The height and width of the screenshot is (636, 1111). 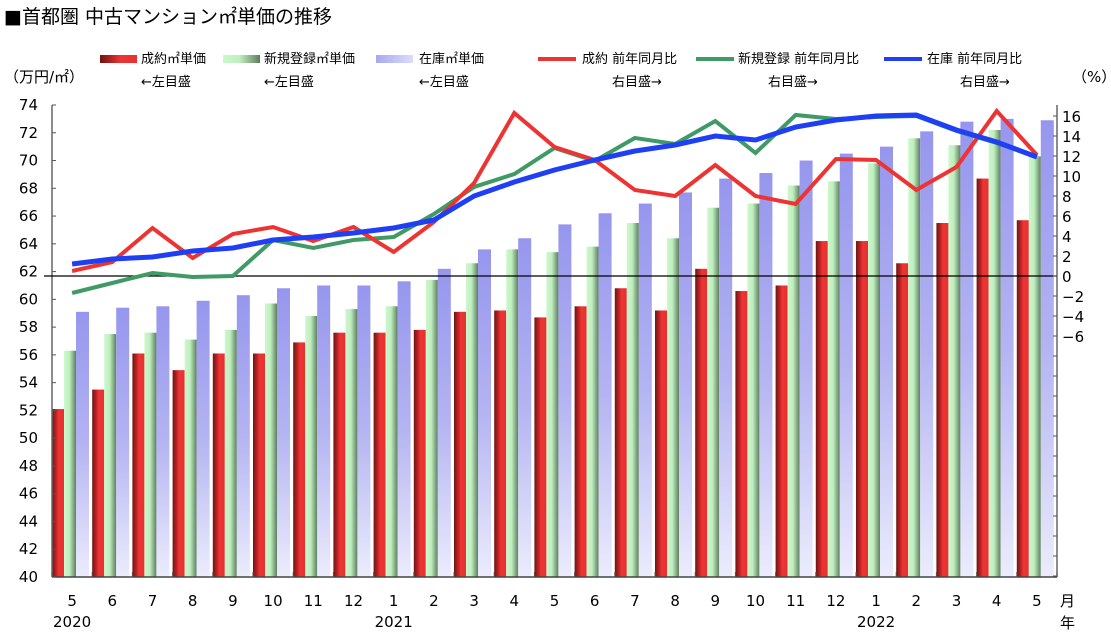 What do you see at coordinates (1071, 117) in the screenshot?
I see `right-tick-label: 16` at bounding box center [1071, 117].